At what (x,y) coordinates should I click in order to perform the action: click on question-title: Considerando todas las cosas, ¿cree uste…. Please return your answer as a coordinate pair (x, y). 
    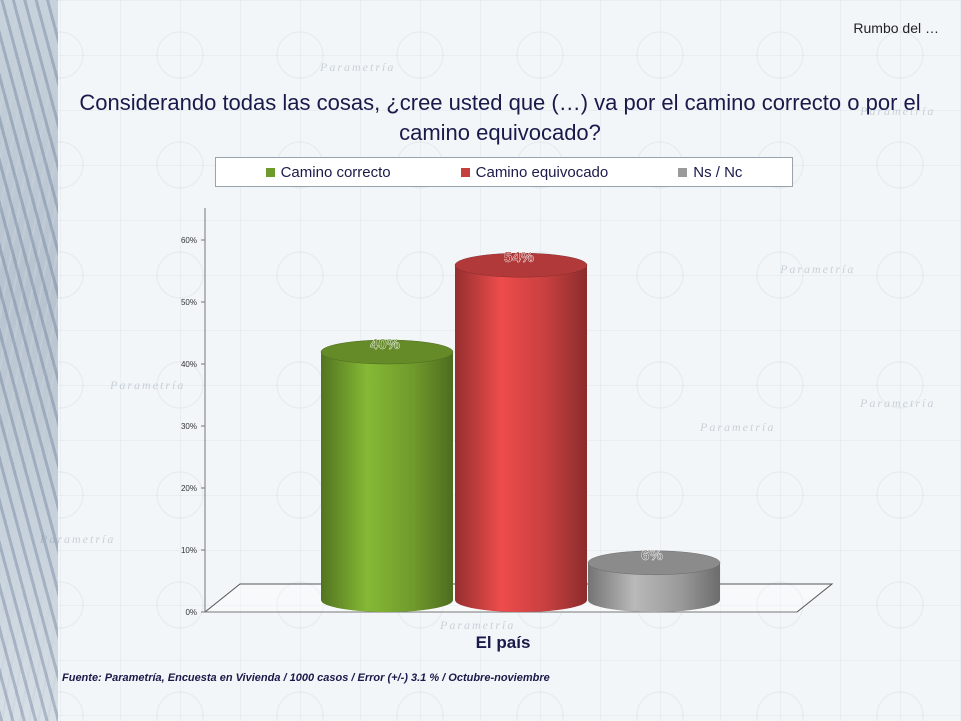
    Looking at the image, I should click on (500, 117).